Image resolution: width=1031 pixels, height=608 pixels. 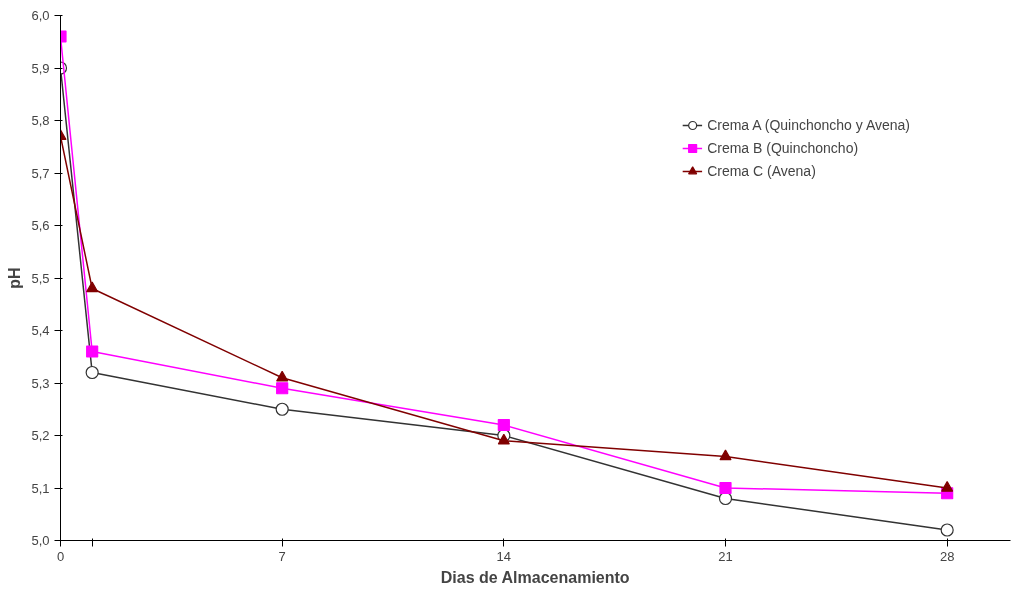 What do you see at coordinates (40, 330) in the screenshot?
I see `y-tick-label: 5,4` at bounding box center [40, 330].